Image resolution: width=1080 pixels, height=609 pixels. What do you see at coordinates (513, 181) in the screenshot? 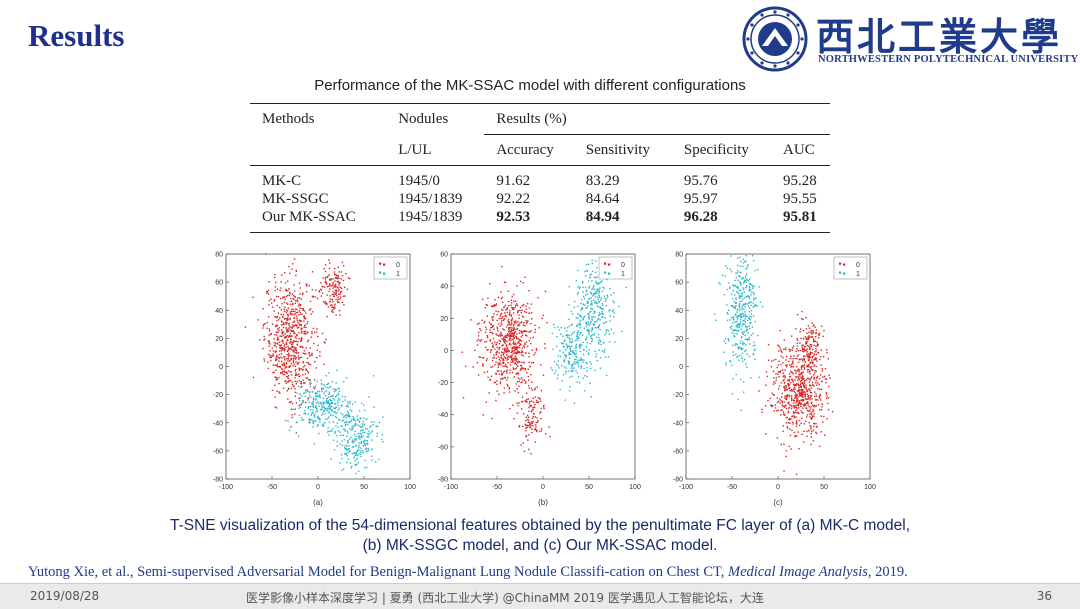
I see `cell-accuracy: 91.62` at bounding box center [513, 181].